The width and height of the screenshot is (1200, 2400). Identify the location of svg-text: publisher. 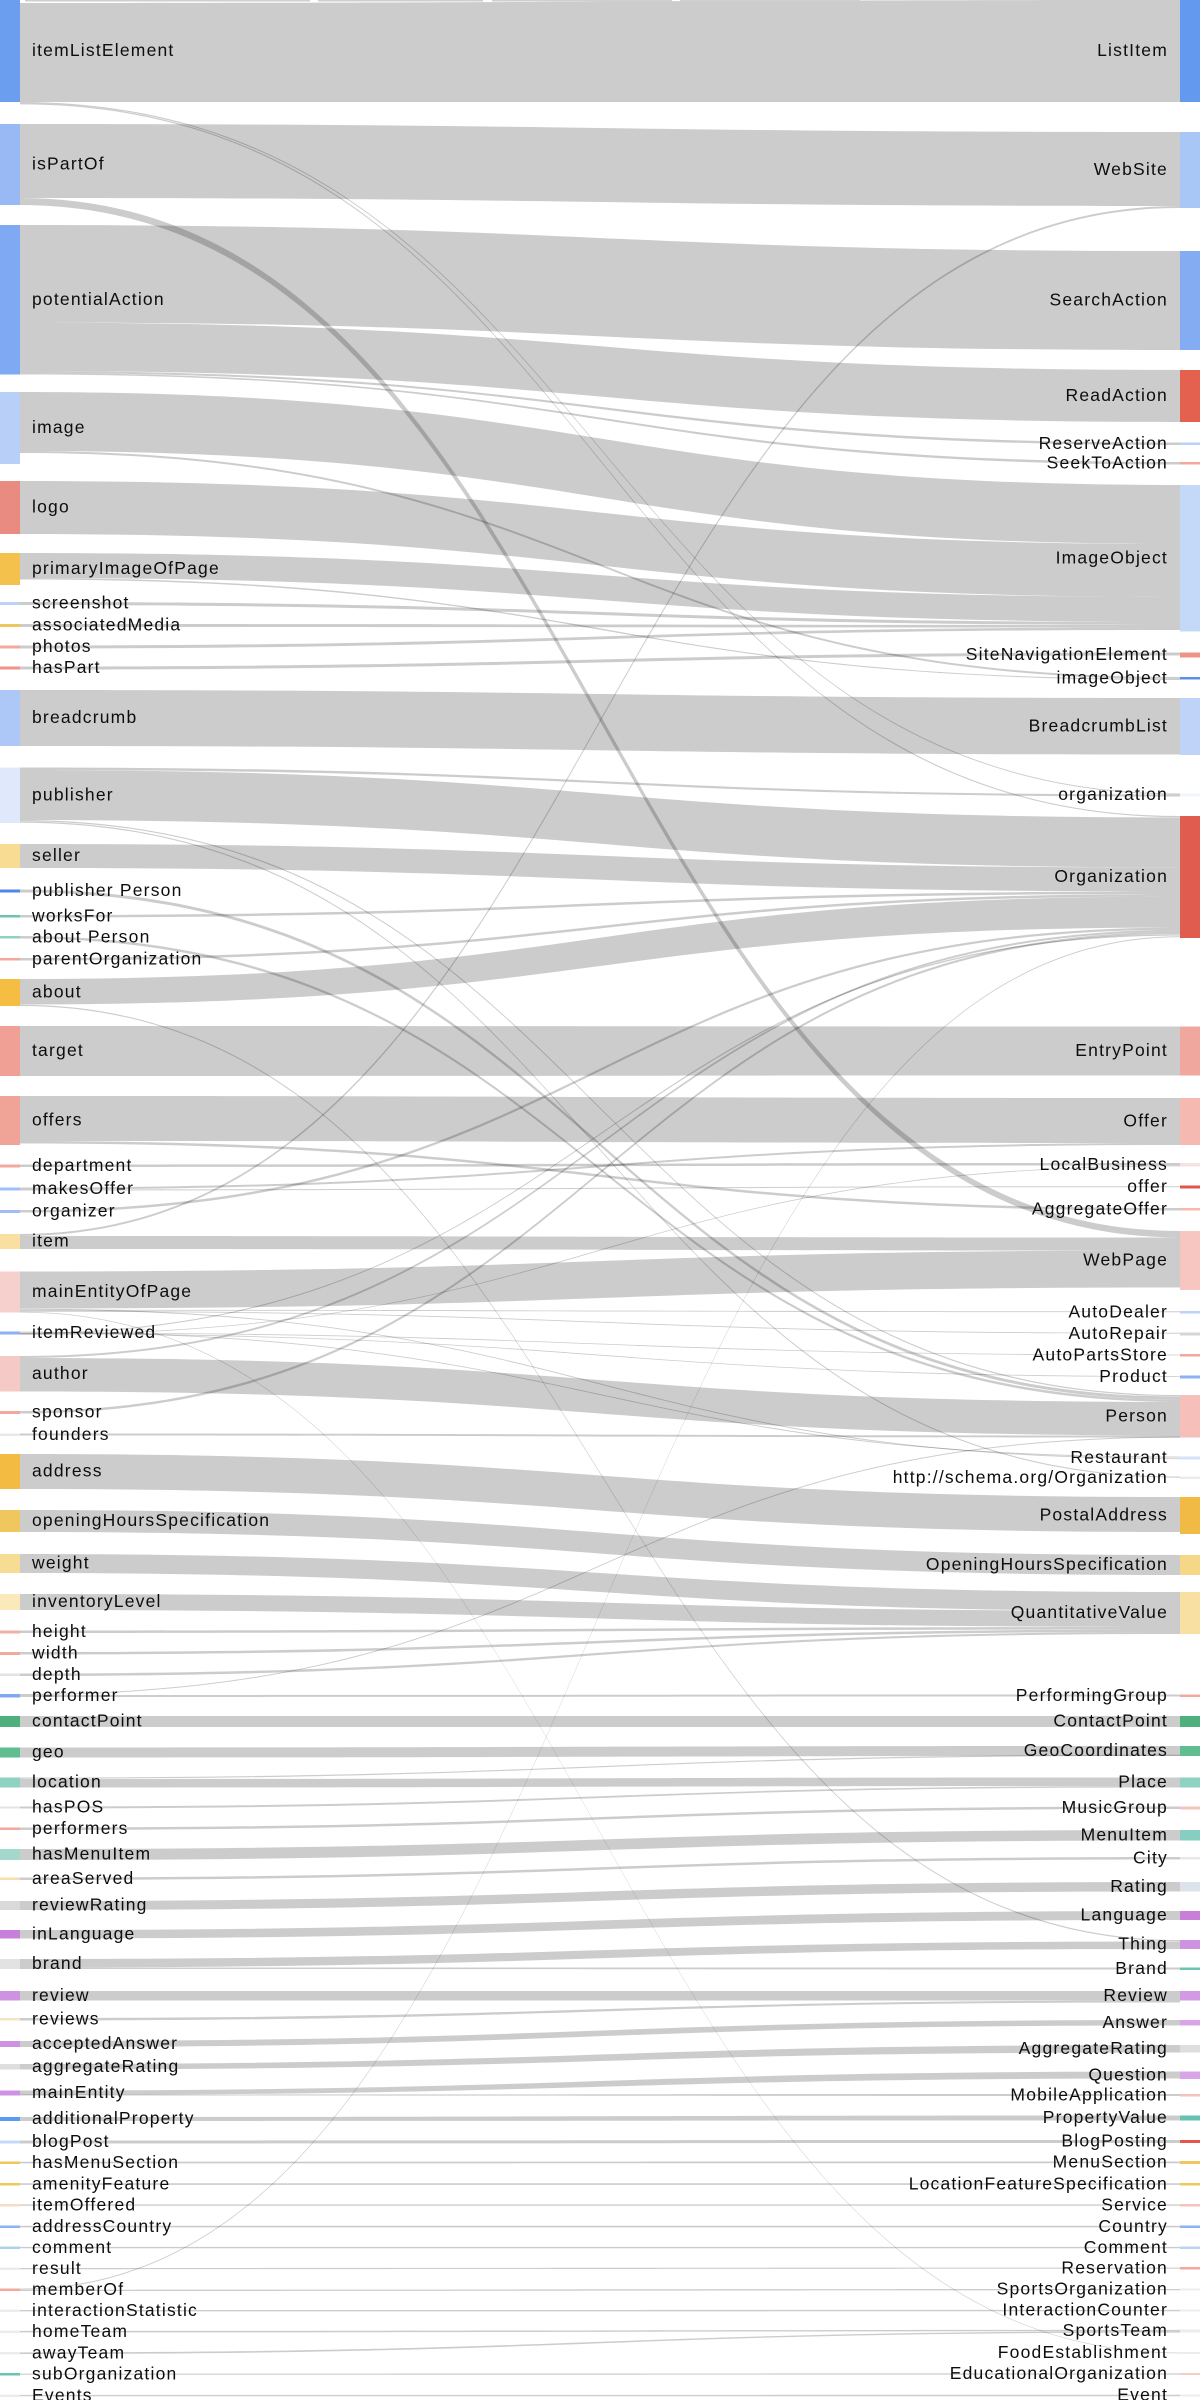
(73, 794).